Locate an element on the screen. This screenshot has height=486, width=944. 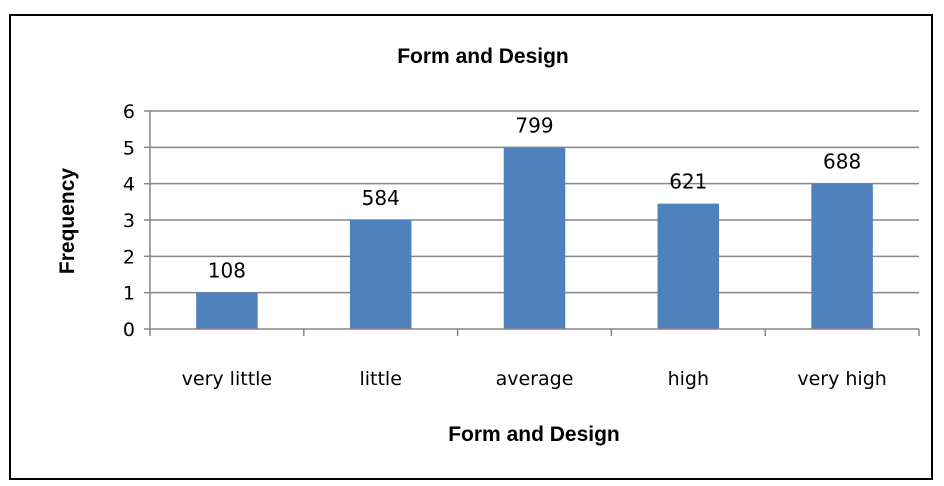
data-label: 799 is located at coordinates (534, 125).